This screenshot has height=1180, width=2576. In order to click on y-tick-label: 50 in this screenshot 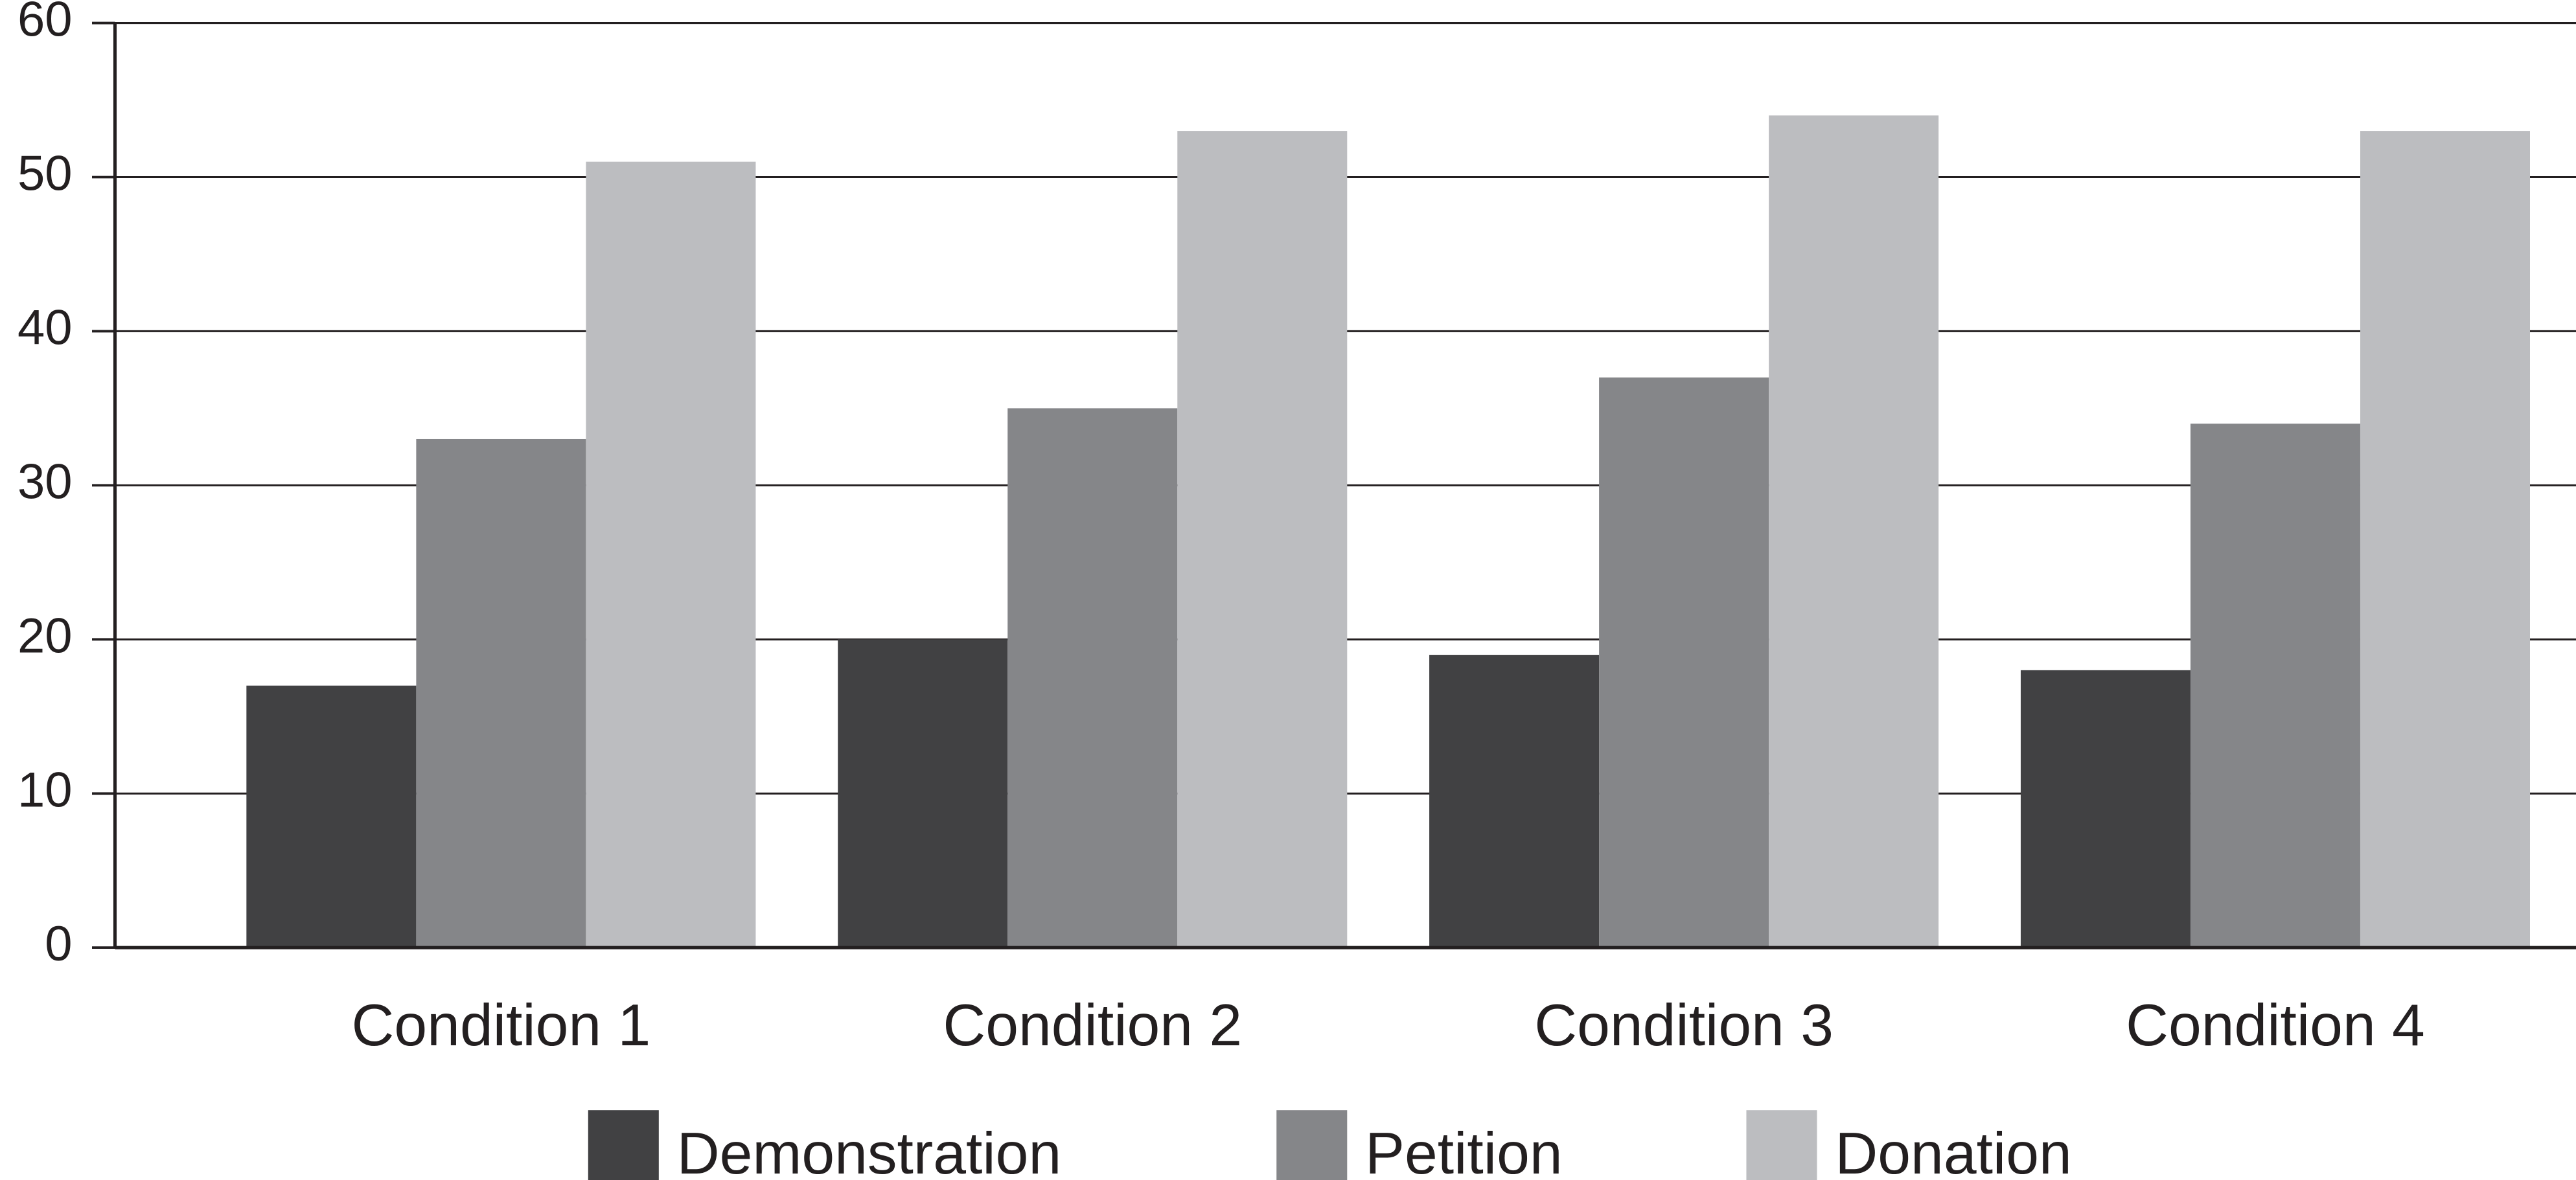, I will do `click(45, 173)`.